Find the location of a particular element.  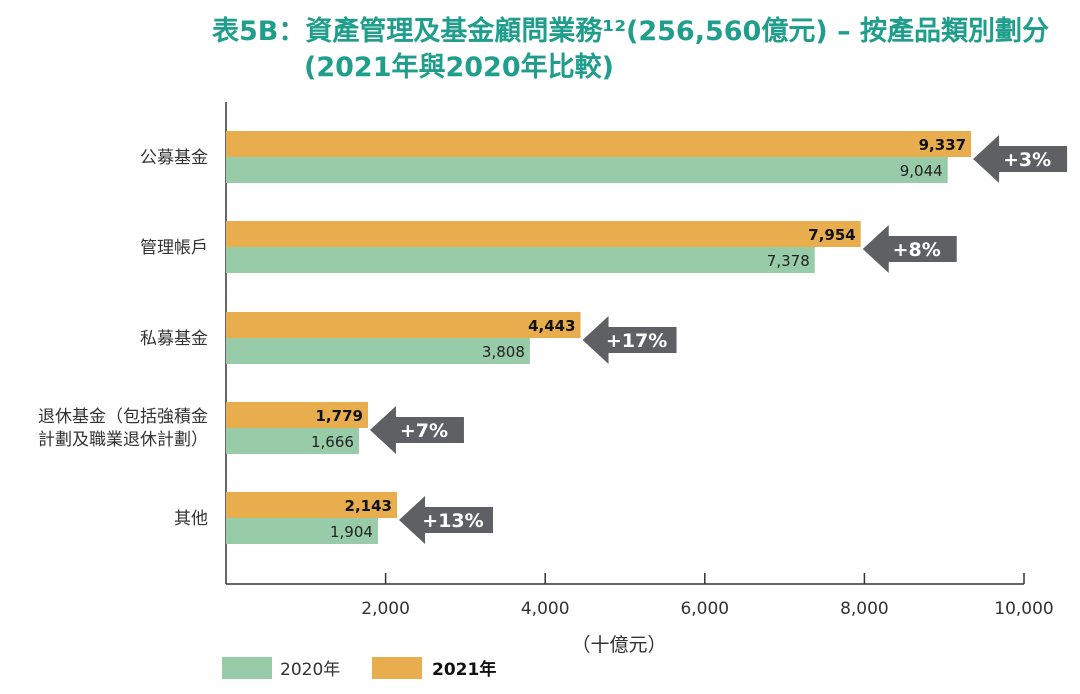

legend-swatch-2020 is located at coordinates (247, 668).